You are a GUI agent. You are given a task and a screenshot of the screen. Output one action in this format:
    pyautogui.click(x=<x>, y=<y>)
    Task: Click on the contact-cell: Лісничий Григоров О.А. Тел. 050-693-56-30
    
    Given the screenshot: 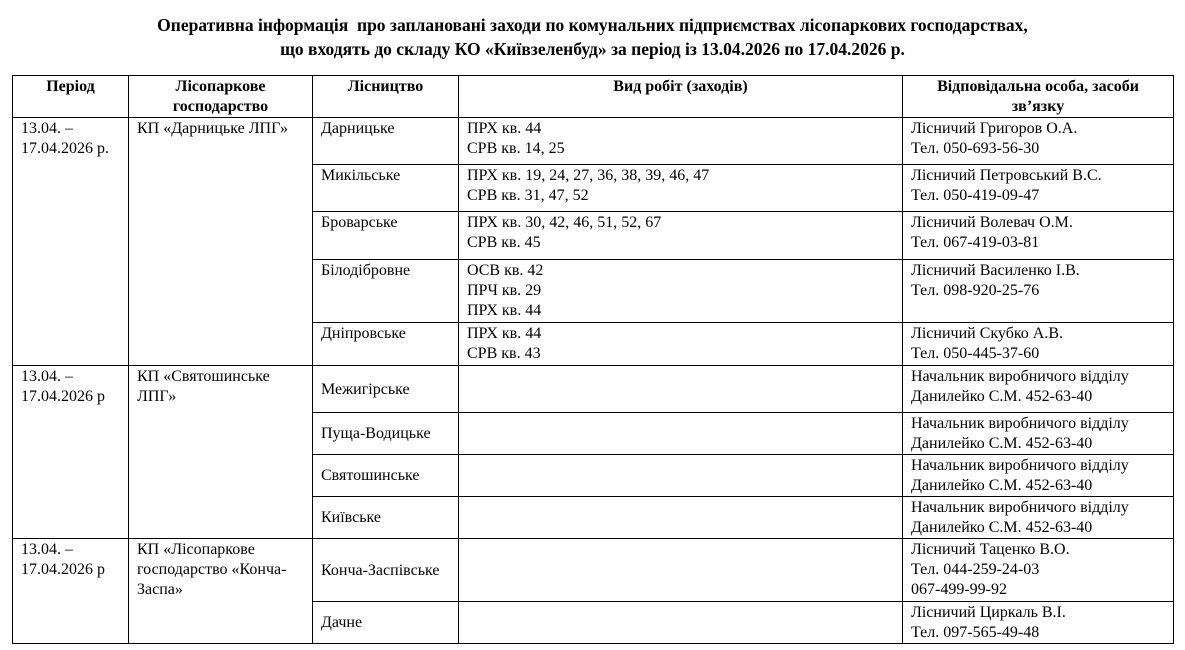 What is the action you would take?
    pyautogui.click(x=1038, y=141)
    